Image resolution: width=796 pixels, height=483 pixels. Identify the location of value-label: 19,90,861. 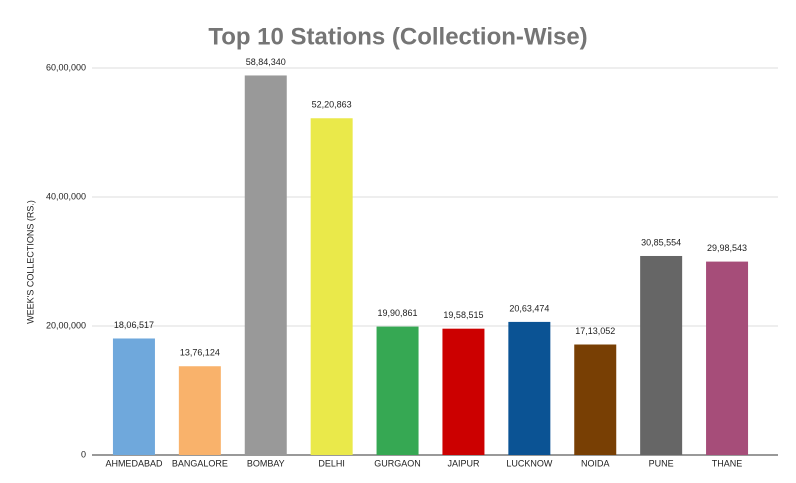
(398, 313).